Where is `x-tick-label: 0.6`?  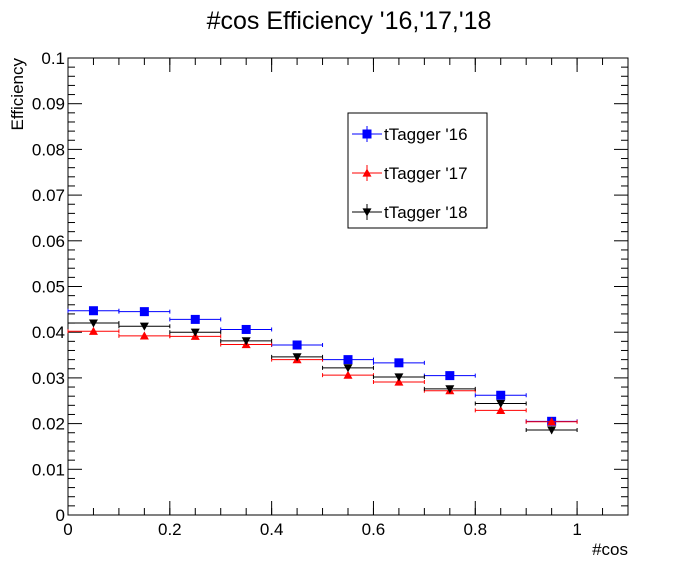
x-tick-label: 0.6 is located at coordinates (374, 529).